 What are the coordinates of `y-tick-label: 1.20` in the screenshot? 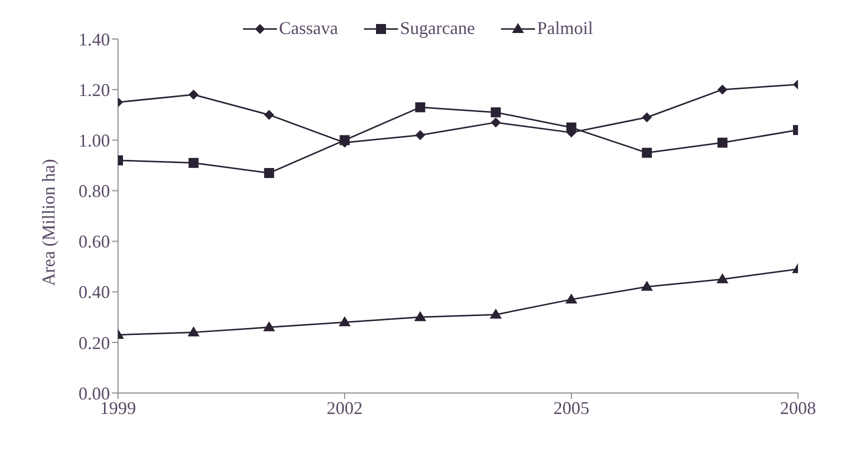 It's located at (94, 90).